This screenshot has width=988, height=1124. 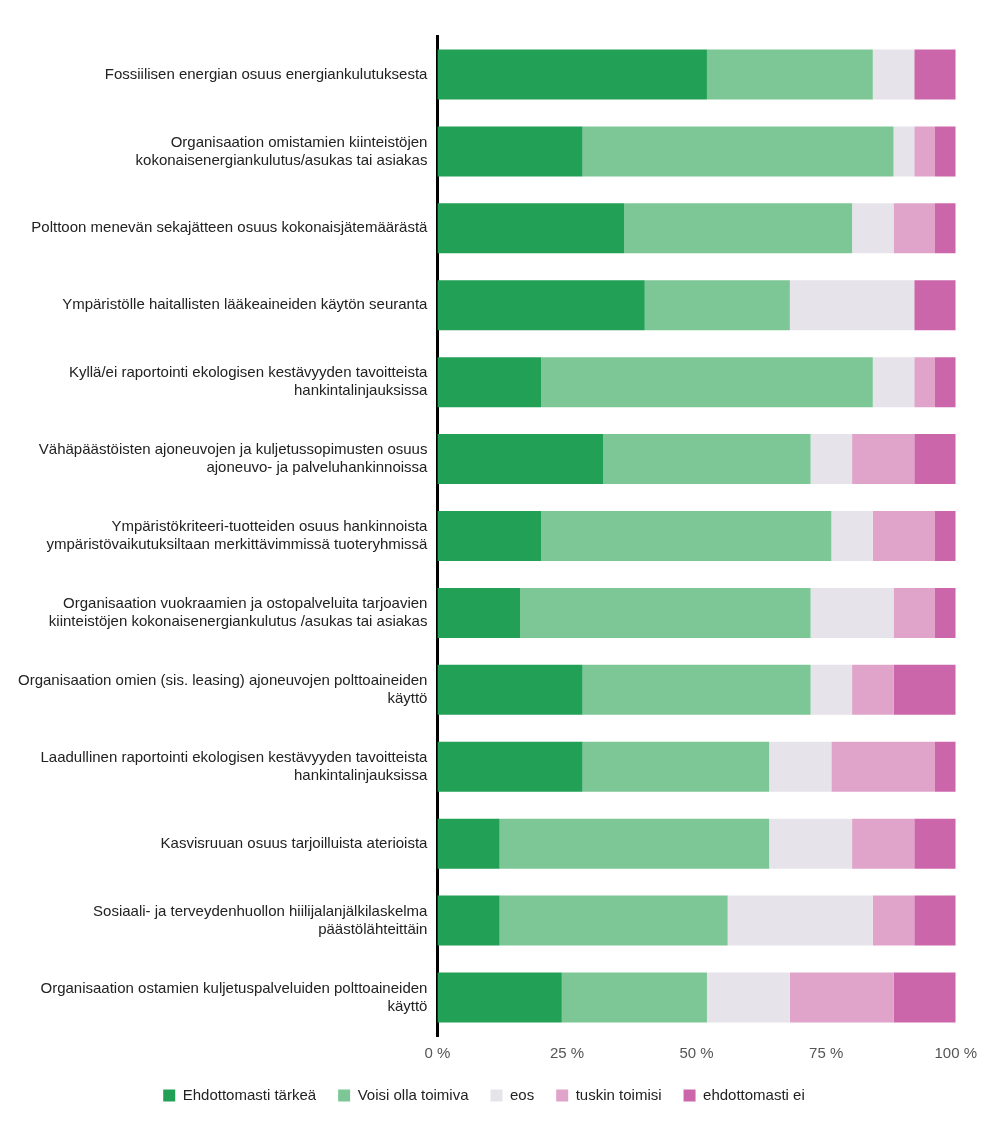 What do you see at coordinates (238, 612) in the screenshot?
I see `y-tick-label: Organisaation vuokraamien ja ostopalveluita tarjoavien kiinteistöjen kokonaisenergiankulutus /asukas tai asiakas` at bounding box center [238, 612].